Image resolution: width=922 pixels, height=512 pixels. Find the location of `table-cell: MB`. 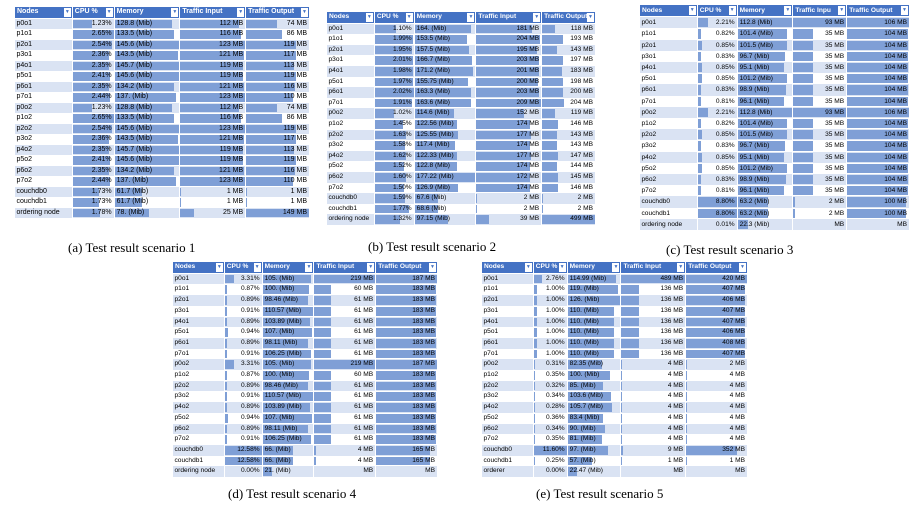

table-cell: MB is located at coordinates (406, 472).